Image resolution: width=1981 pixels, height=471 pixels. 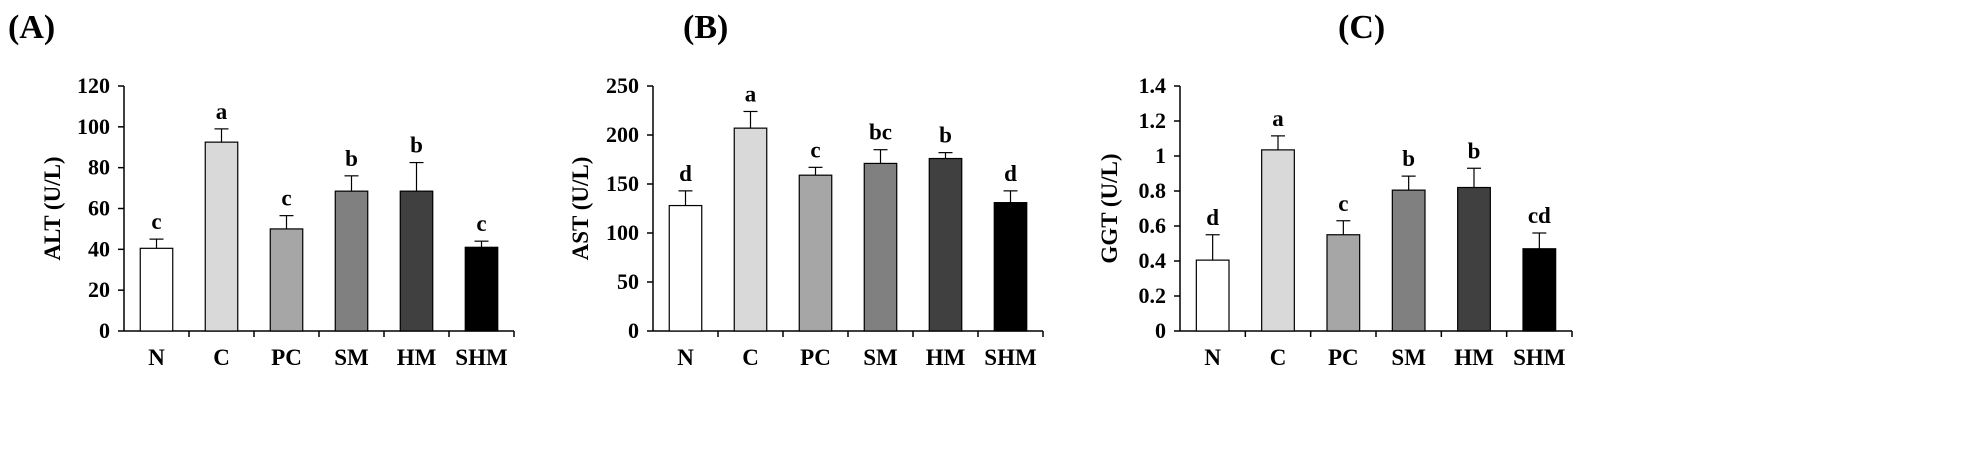 I want to click on y-axis-title: GGT (U/L), so click(x=1109, y=208).